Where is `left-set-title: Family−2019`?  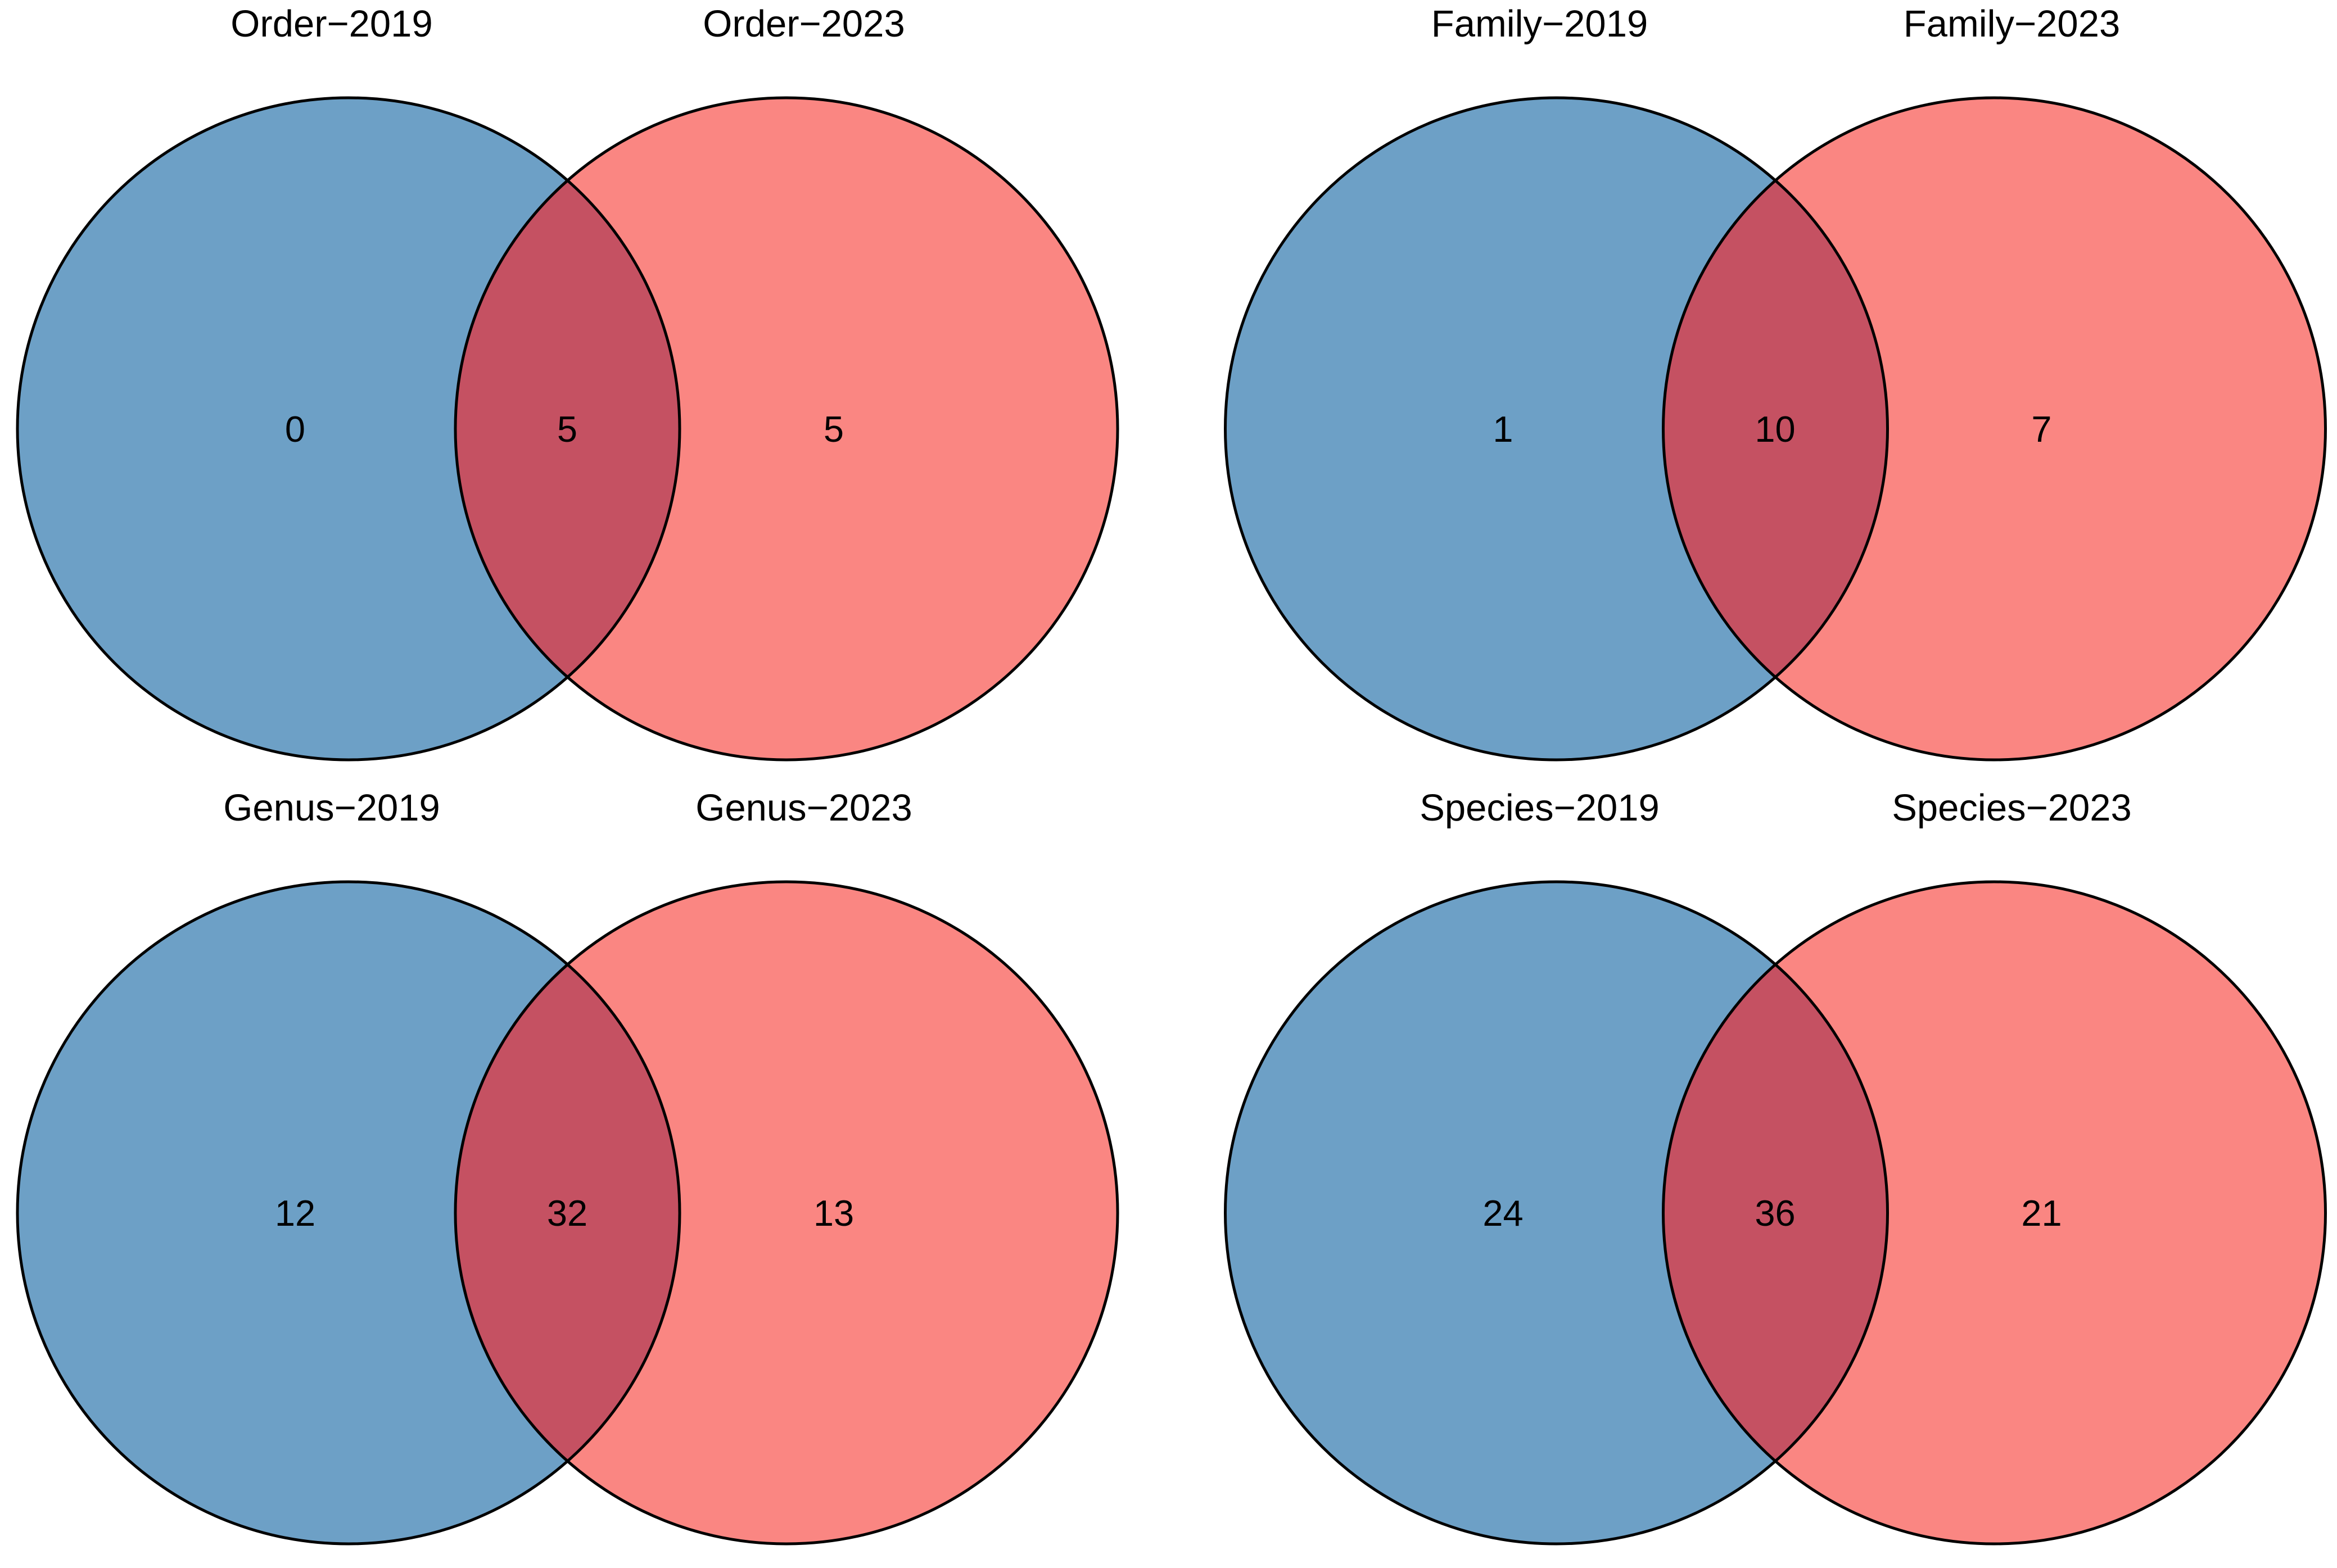
left-set-title: Family−2019 is located at coordinates (1539, 24).